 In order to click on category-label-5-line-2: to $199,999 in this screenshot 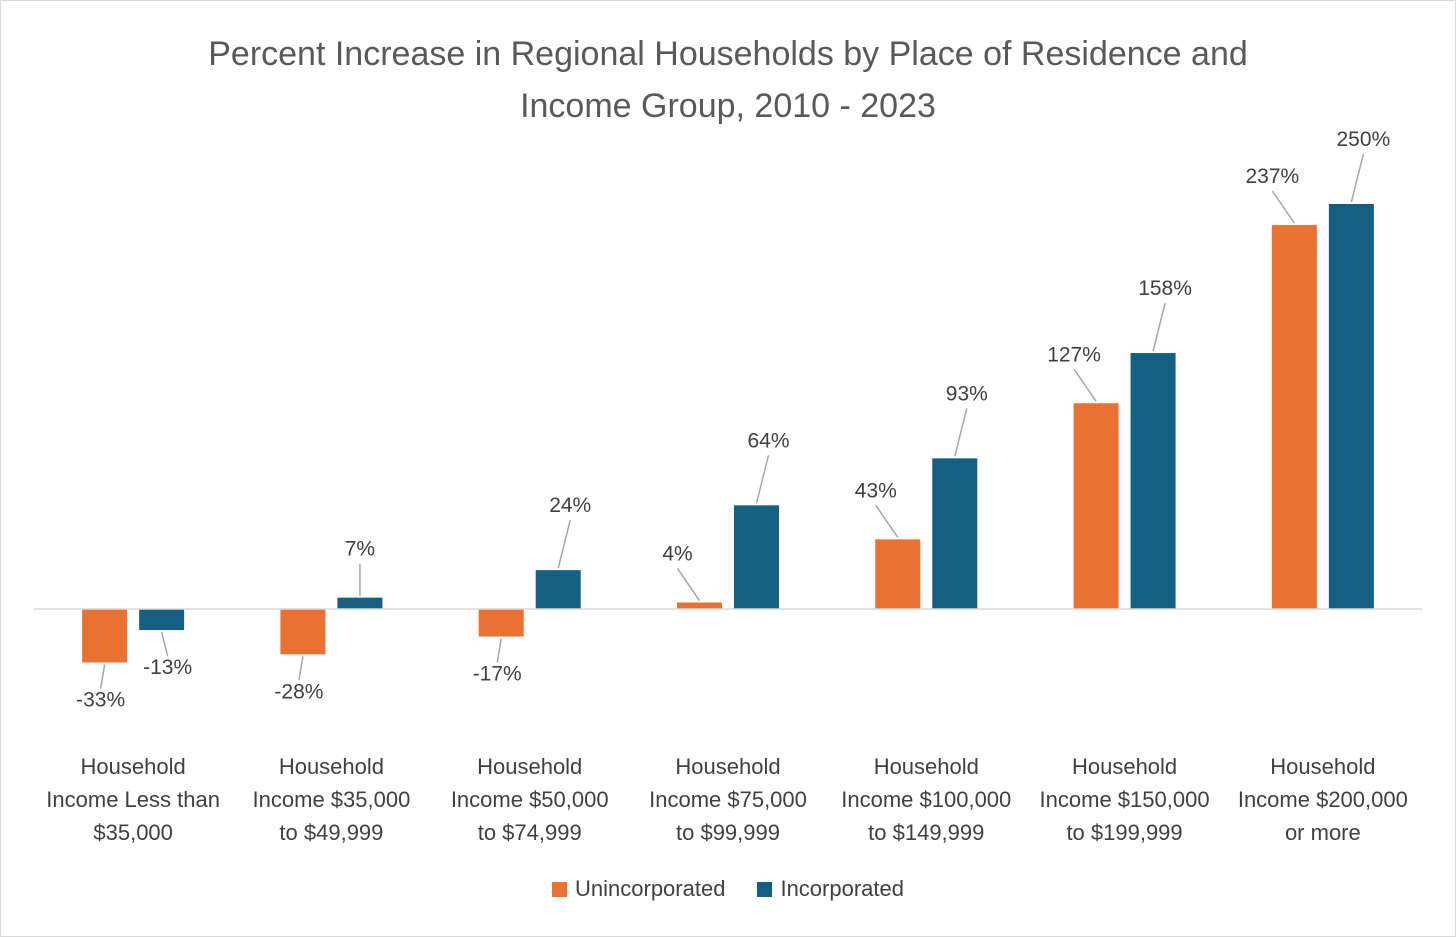, I will do `click(1124, 832)`.